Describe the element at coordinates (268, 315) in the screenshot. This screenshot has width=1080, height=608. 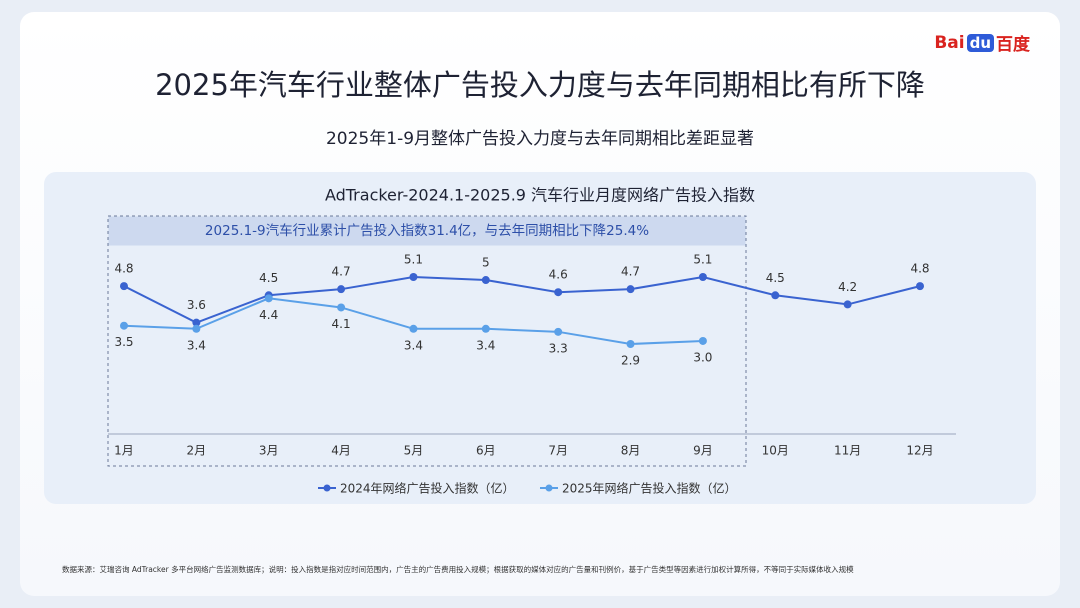
I see `data-label: 4.4` at that location.